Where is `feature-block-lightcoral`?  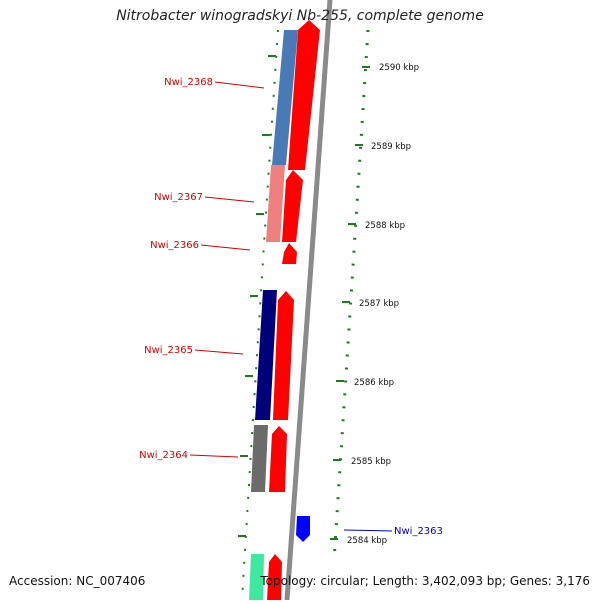 feature-block-lightcoral is located at coordinates (275, 203).